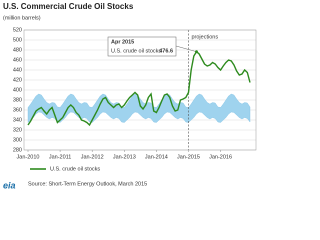  Describe the element at coordinates (122, 42) in the screenshot. I see `annotation-title: Apr 2015` at that location.